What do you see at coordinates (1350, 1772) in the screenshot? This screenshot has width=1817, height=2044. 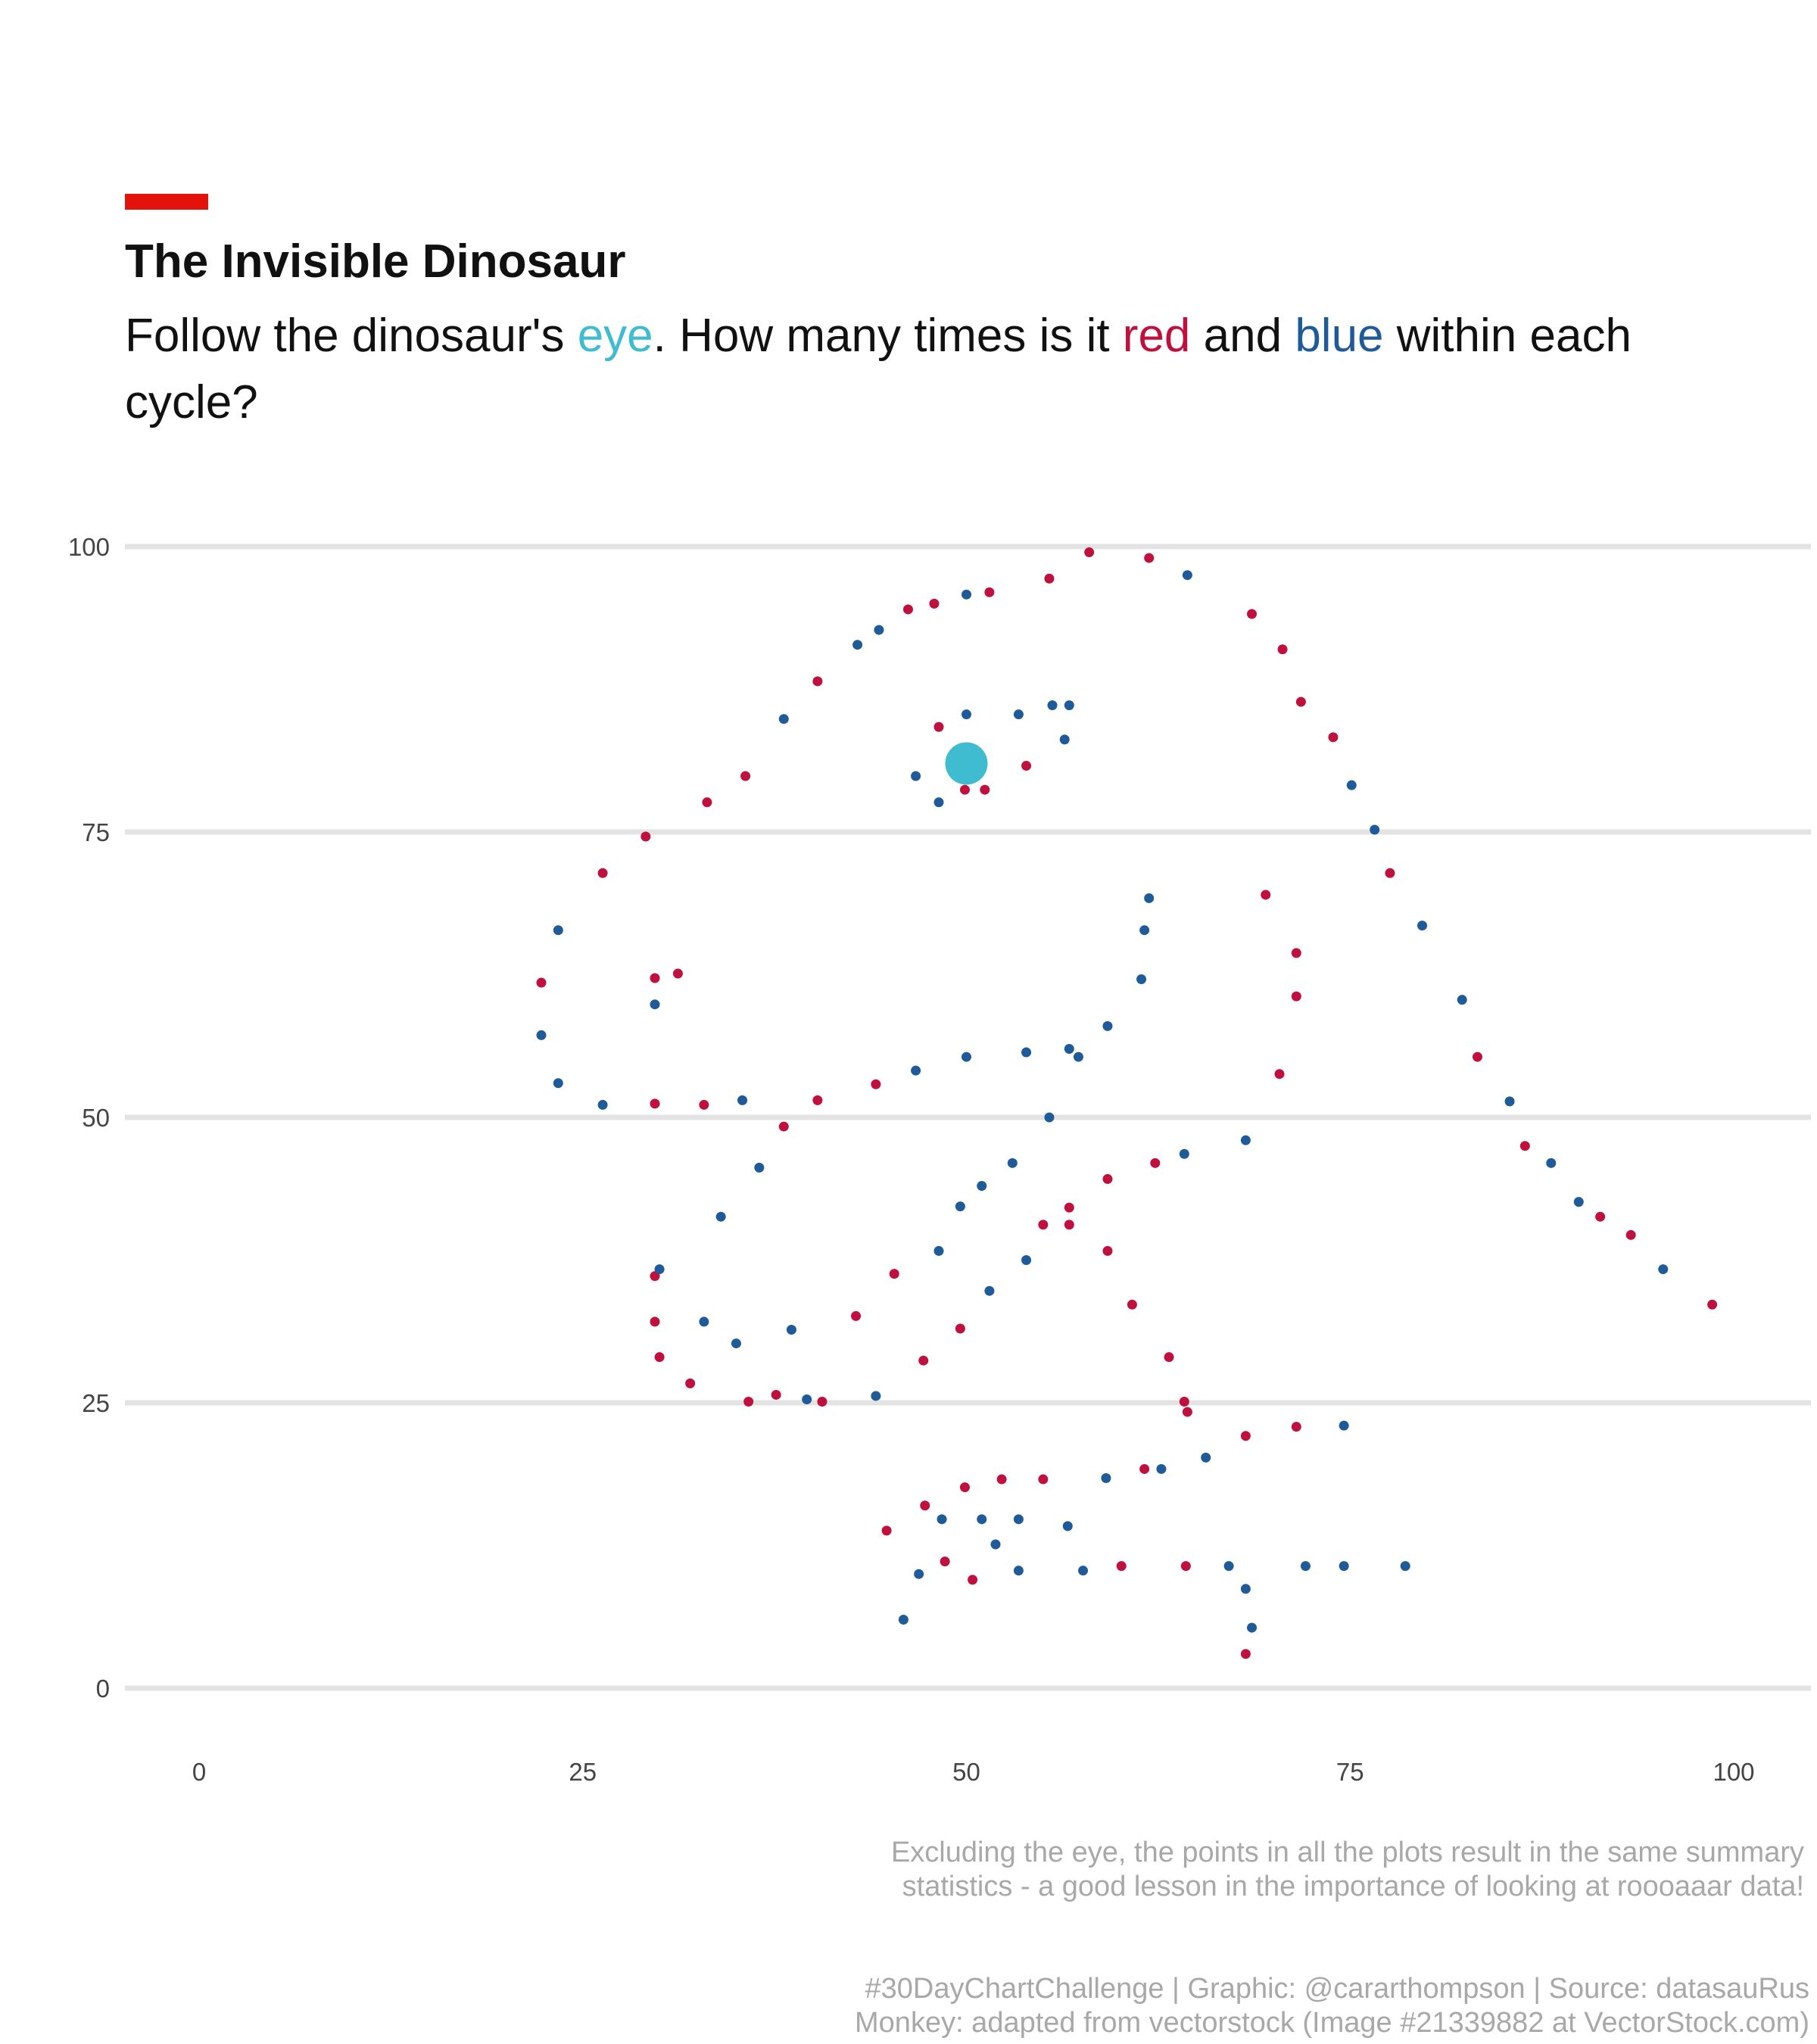 I see `x-tick-label: 75` at bounding box center [1350, 1772].